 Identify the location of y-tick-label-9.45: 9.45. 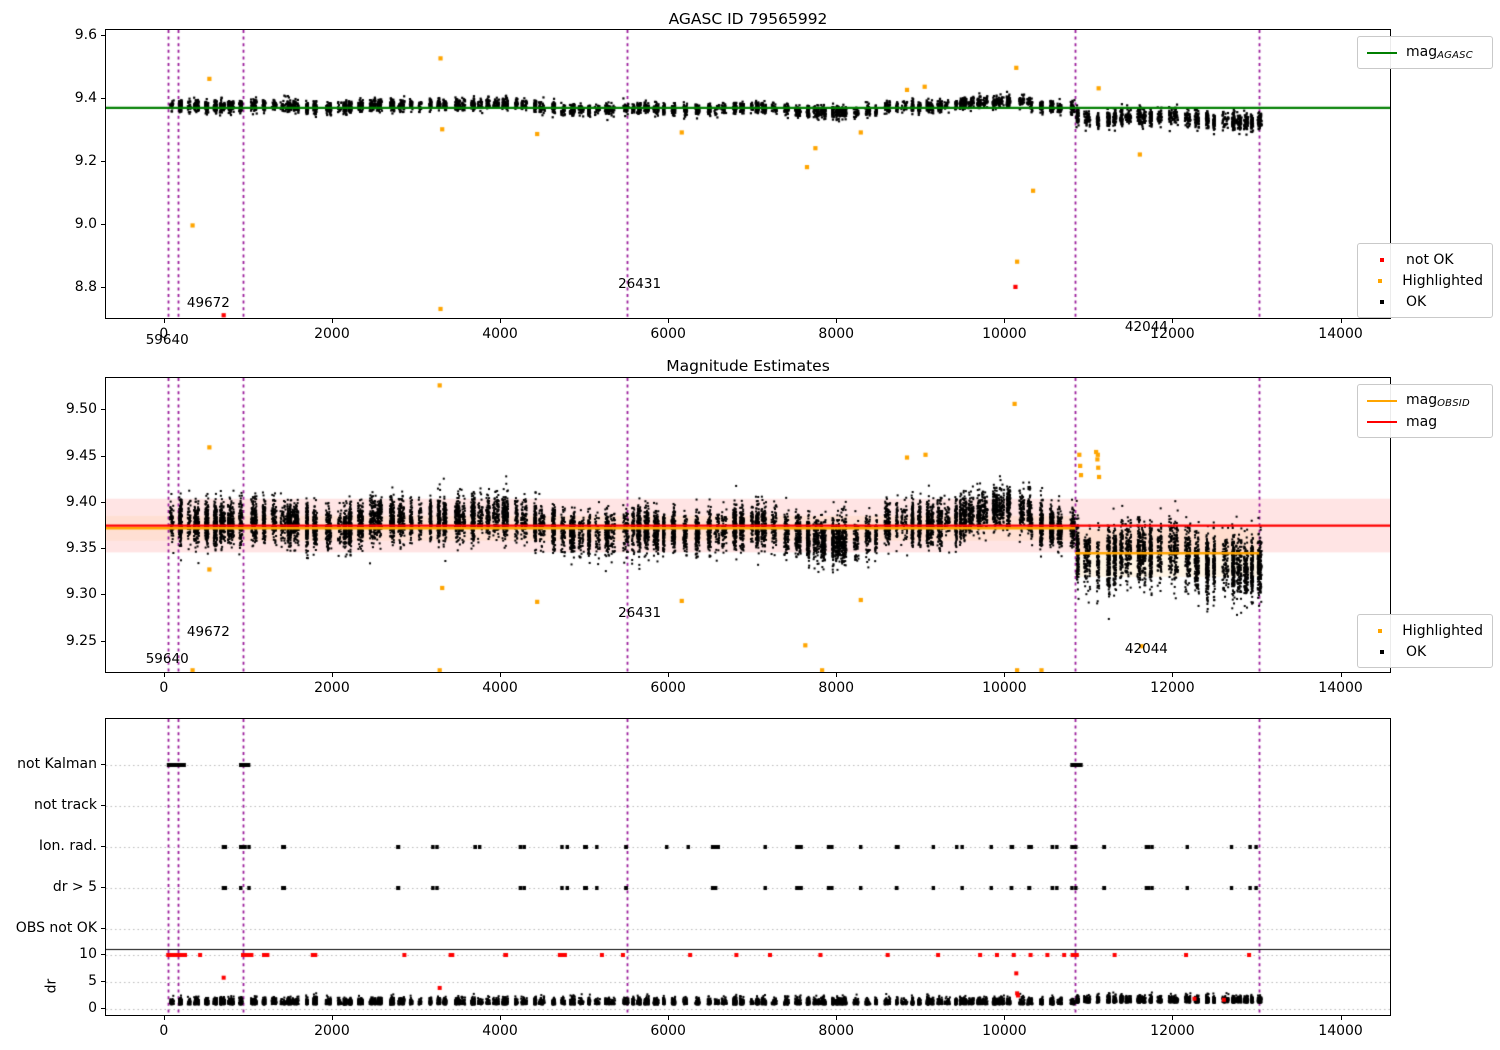
(81, 455).